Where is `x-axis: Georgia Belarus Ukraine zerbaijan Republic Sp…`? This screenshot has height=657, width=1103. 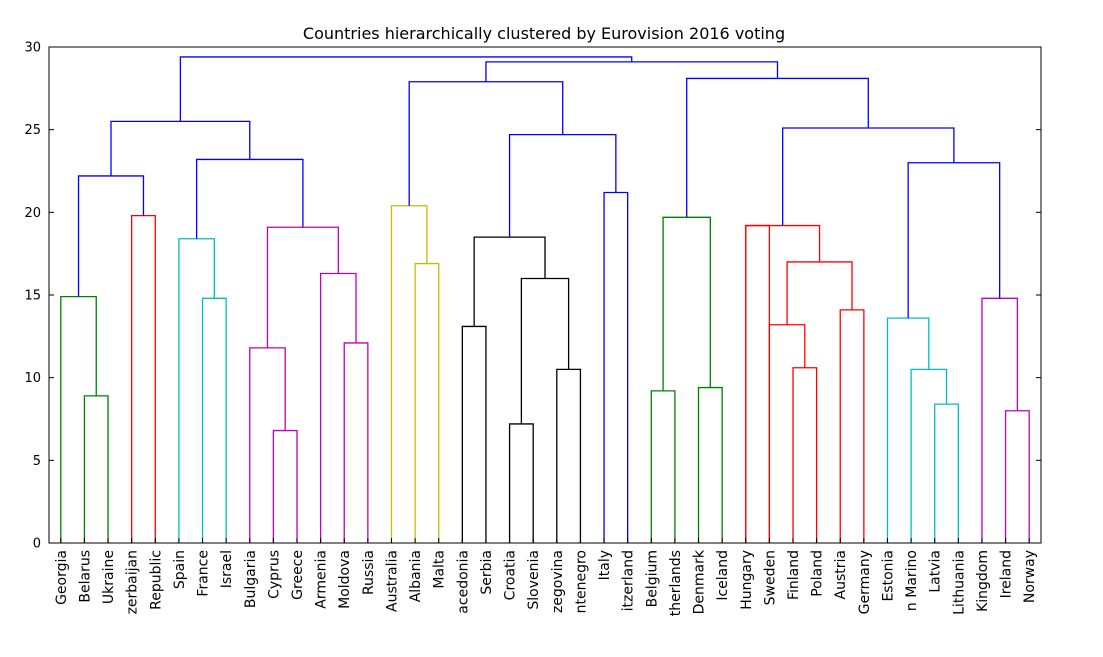 x-axis: Georgia Belarus Ukraine zerbaijan Republic Sp… is located at coordinates (546, 577).